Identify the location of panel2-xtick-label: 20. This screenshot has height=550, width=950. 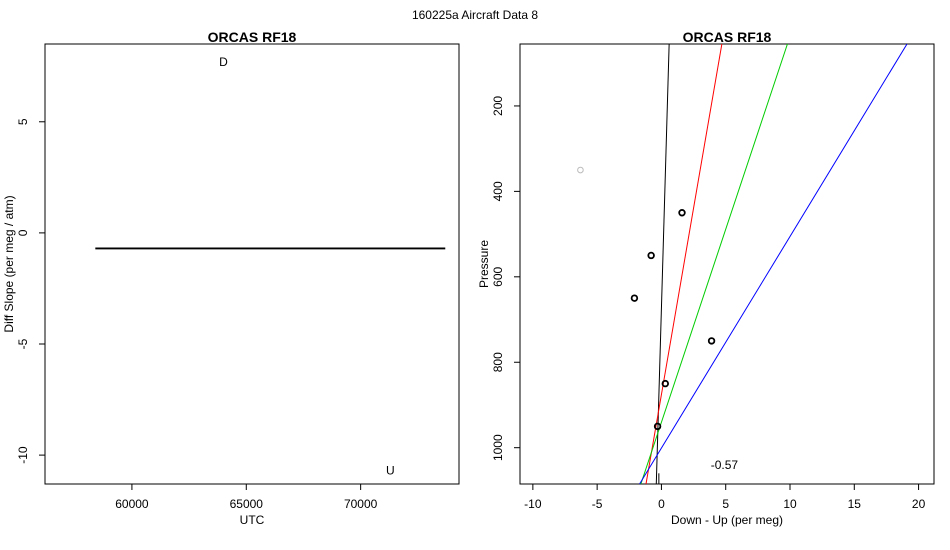
(919, 504).